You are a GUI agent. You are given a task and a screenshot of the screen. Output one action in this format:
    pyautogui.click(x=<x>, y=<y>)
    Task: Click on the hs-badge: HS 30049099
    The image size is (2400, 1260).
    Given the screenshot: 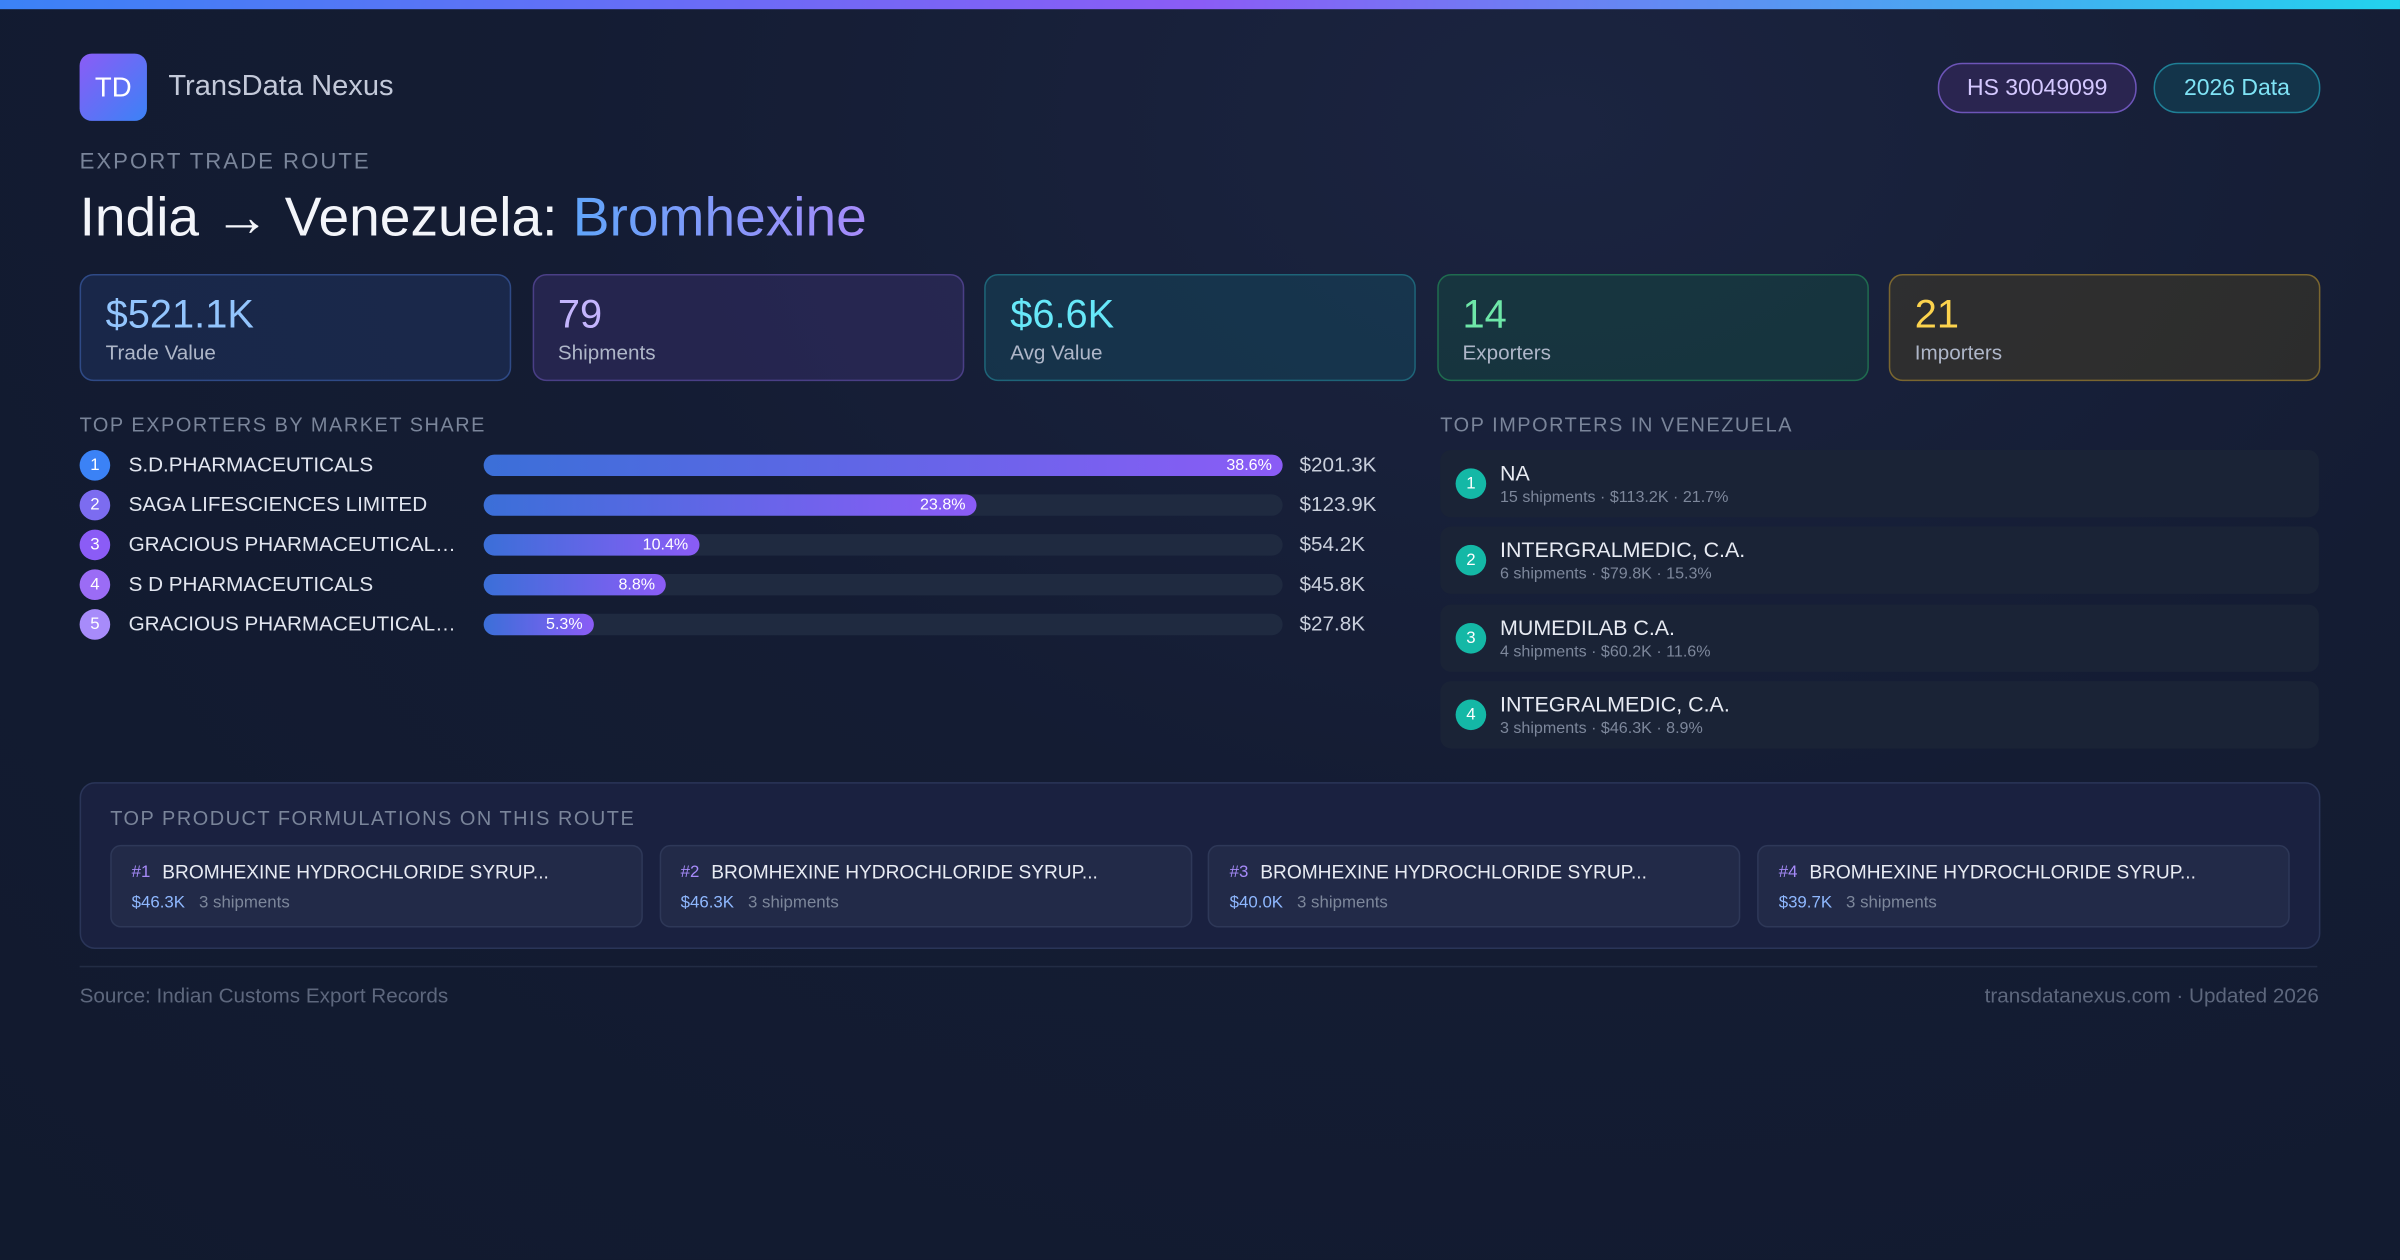 What is the action you would take?
    pyautogui.click(x=2037, y=88)
    